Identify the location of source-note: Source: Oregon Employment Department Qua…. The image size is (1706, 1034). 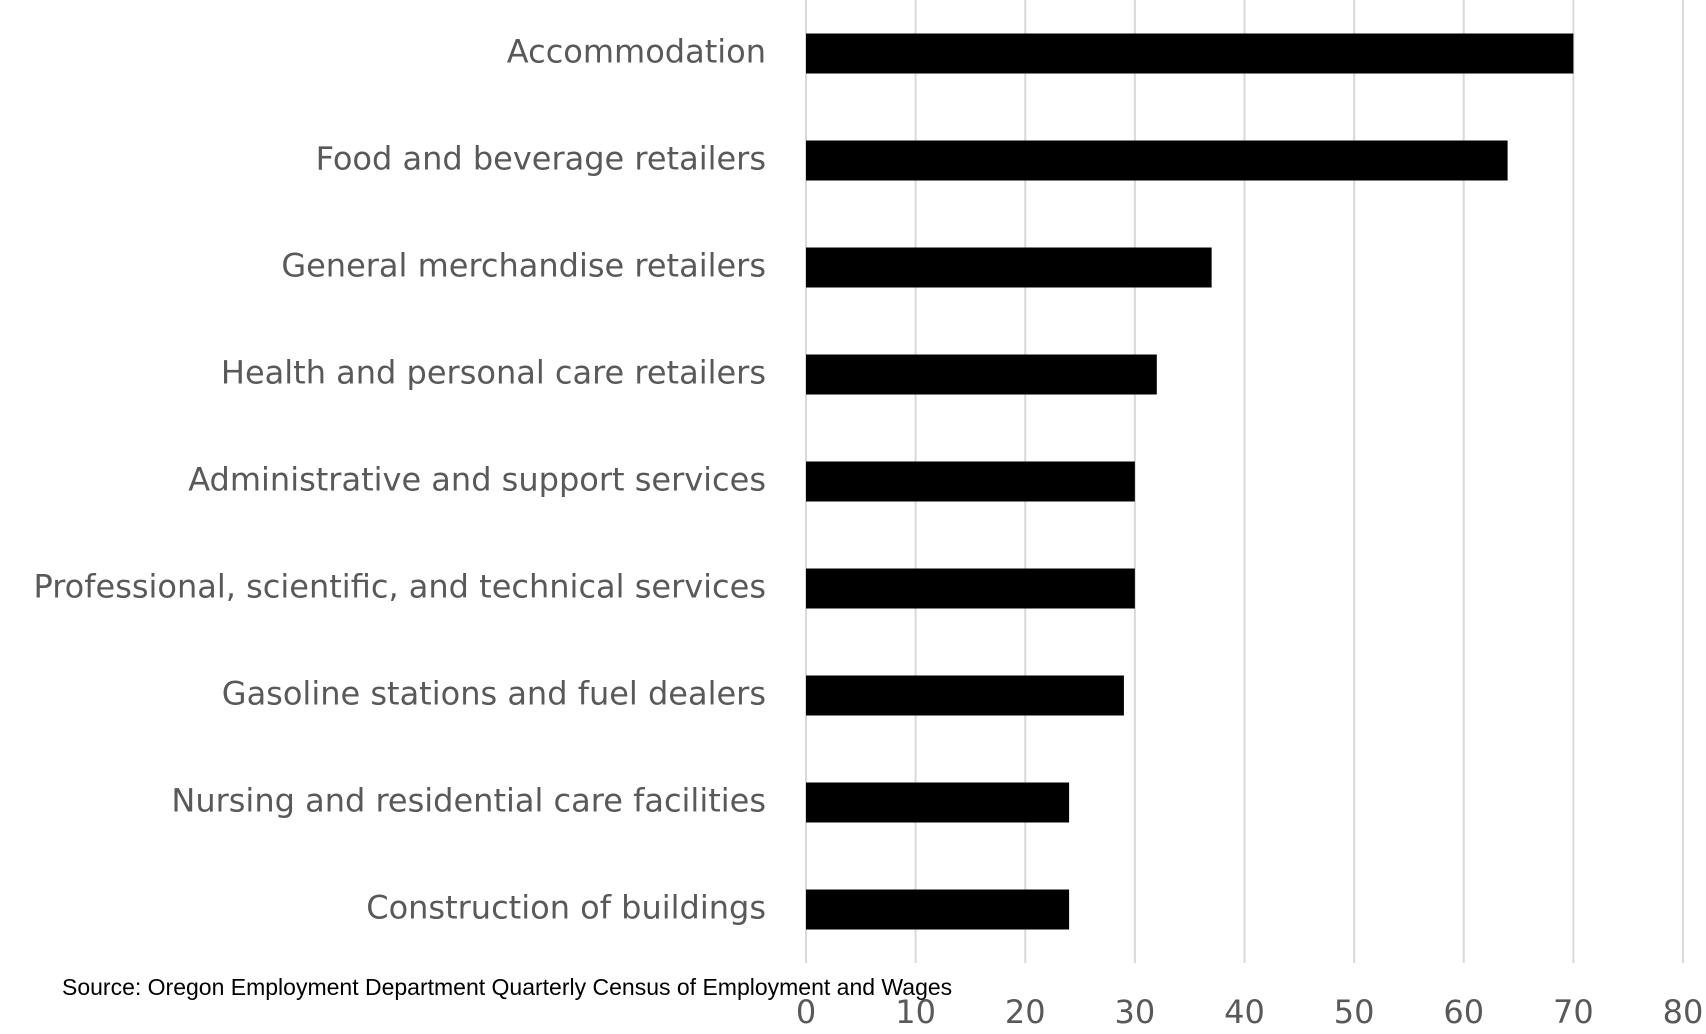
(507, 987).